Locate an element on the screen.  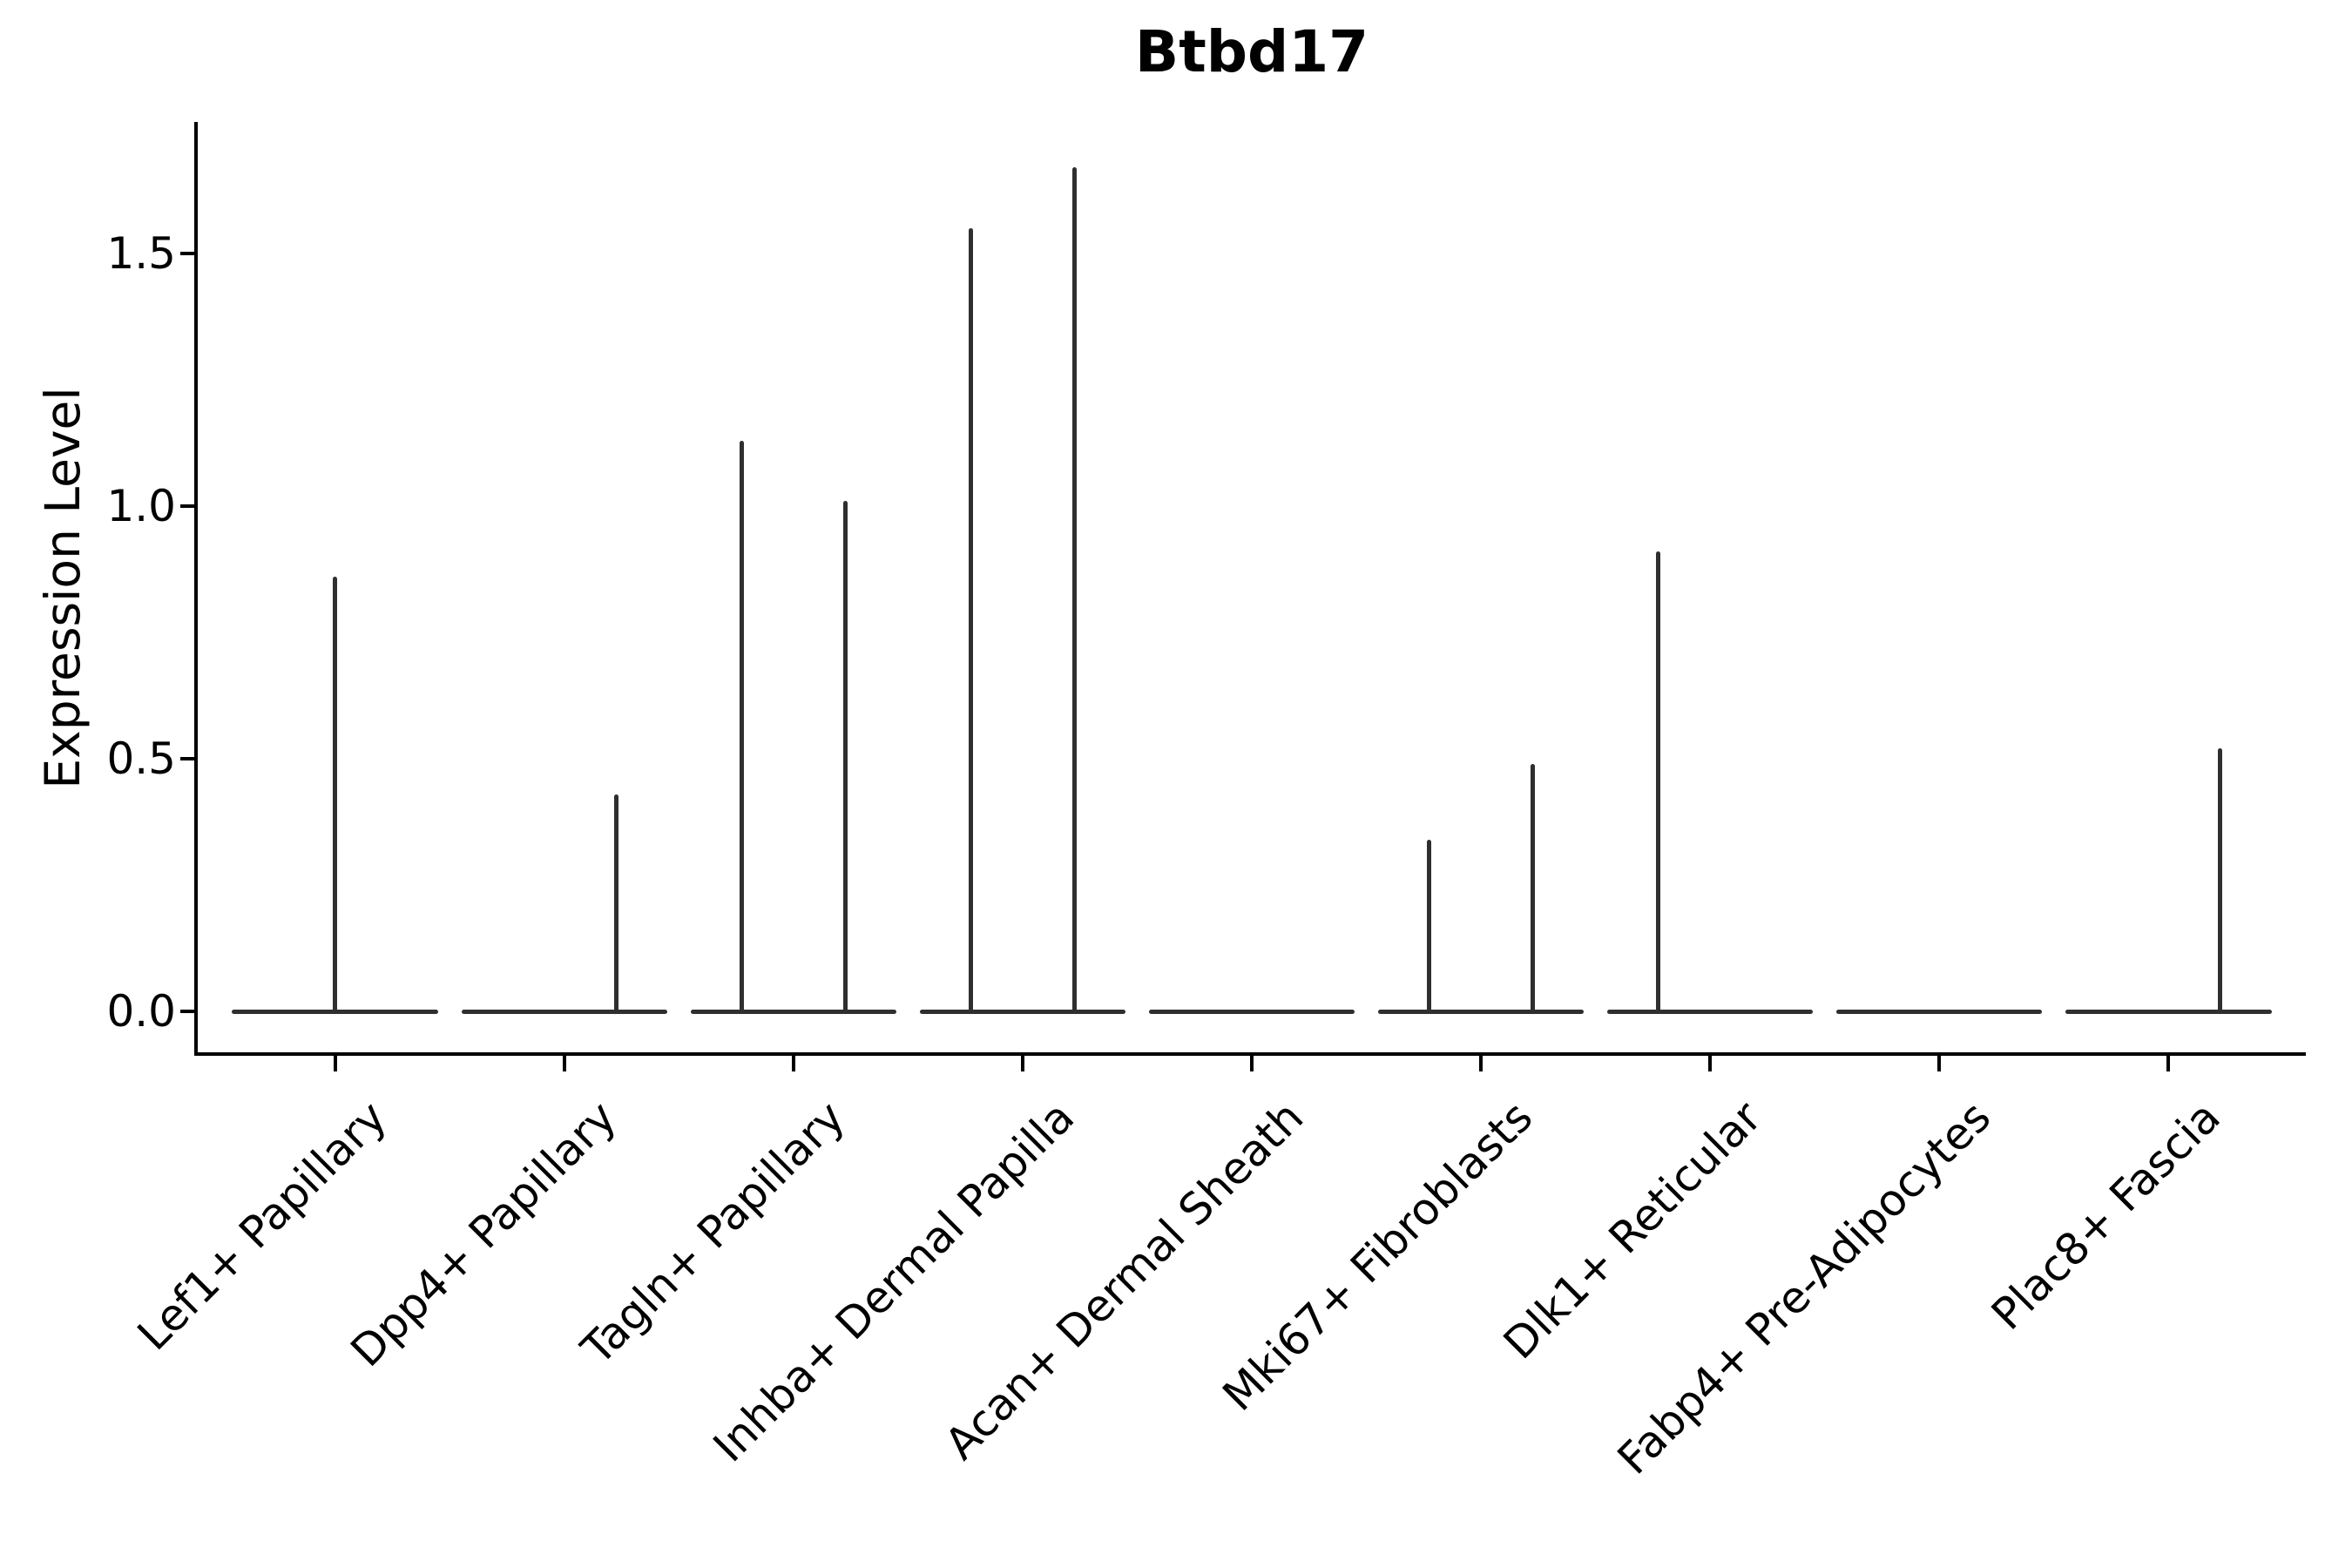
y-tick-label: 1.0 is located at coordinates (141, 506).